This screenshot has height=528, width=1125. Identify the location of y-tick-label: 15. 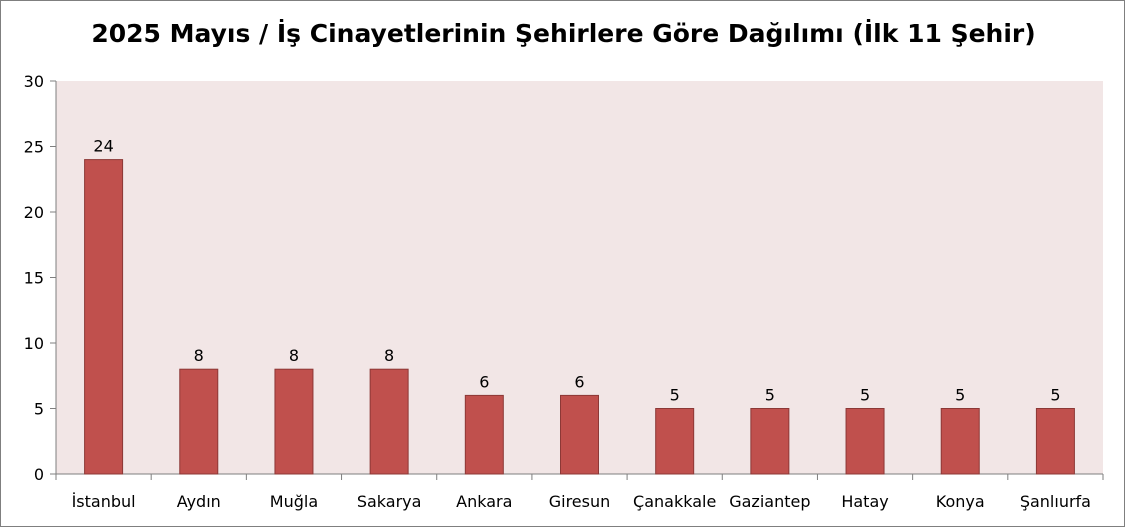
(34, 278).